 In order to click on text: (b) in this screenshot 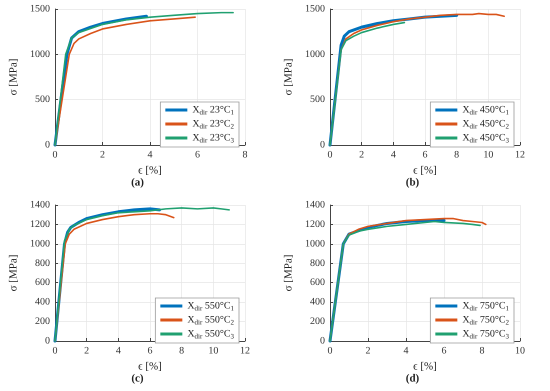, I will do `click(413, 182)`.